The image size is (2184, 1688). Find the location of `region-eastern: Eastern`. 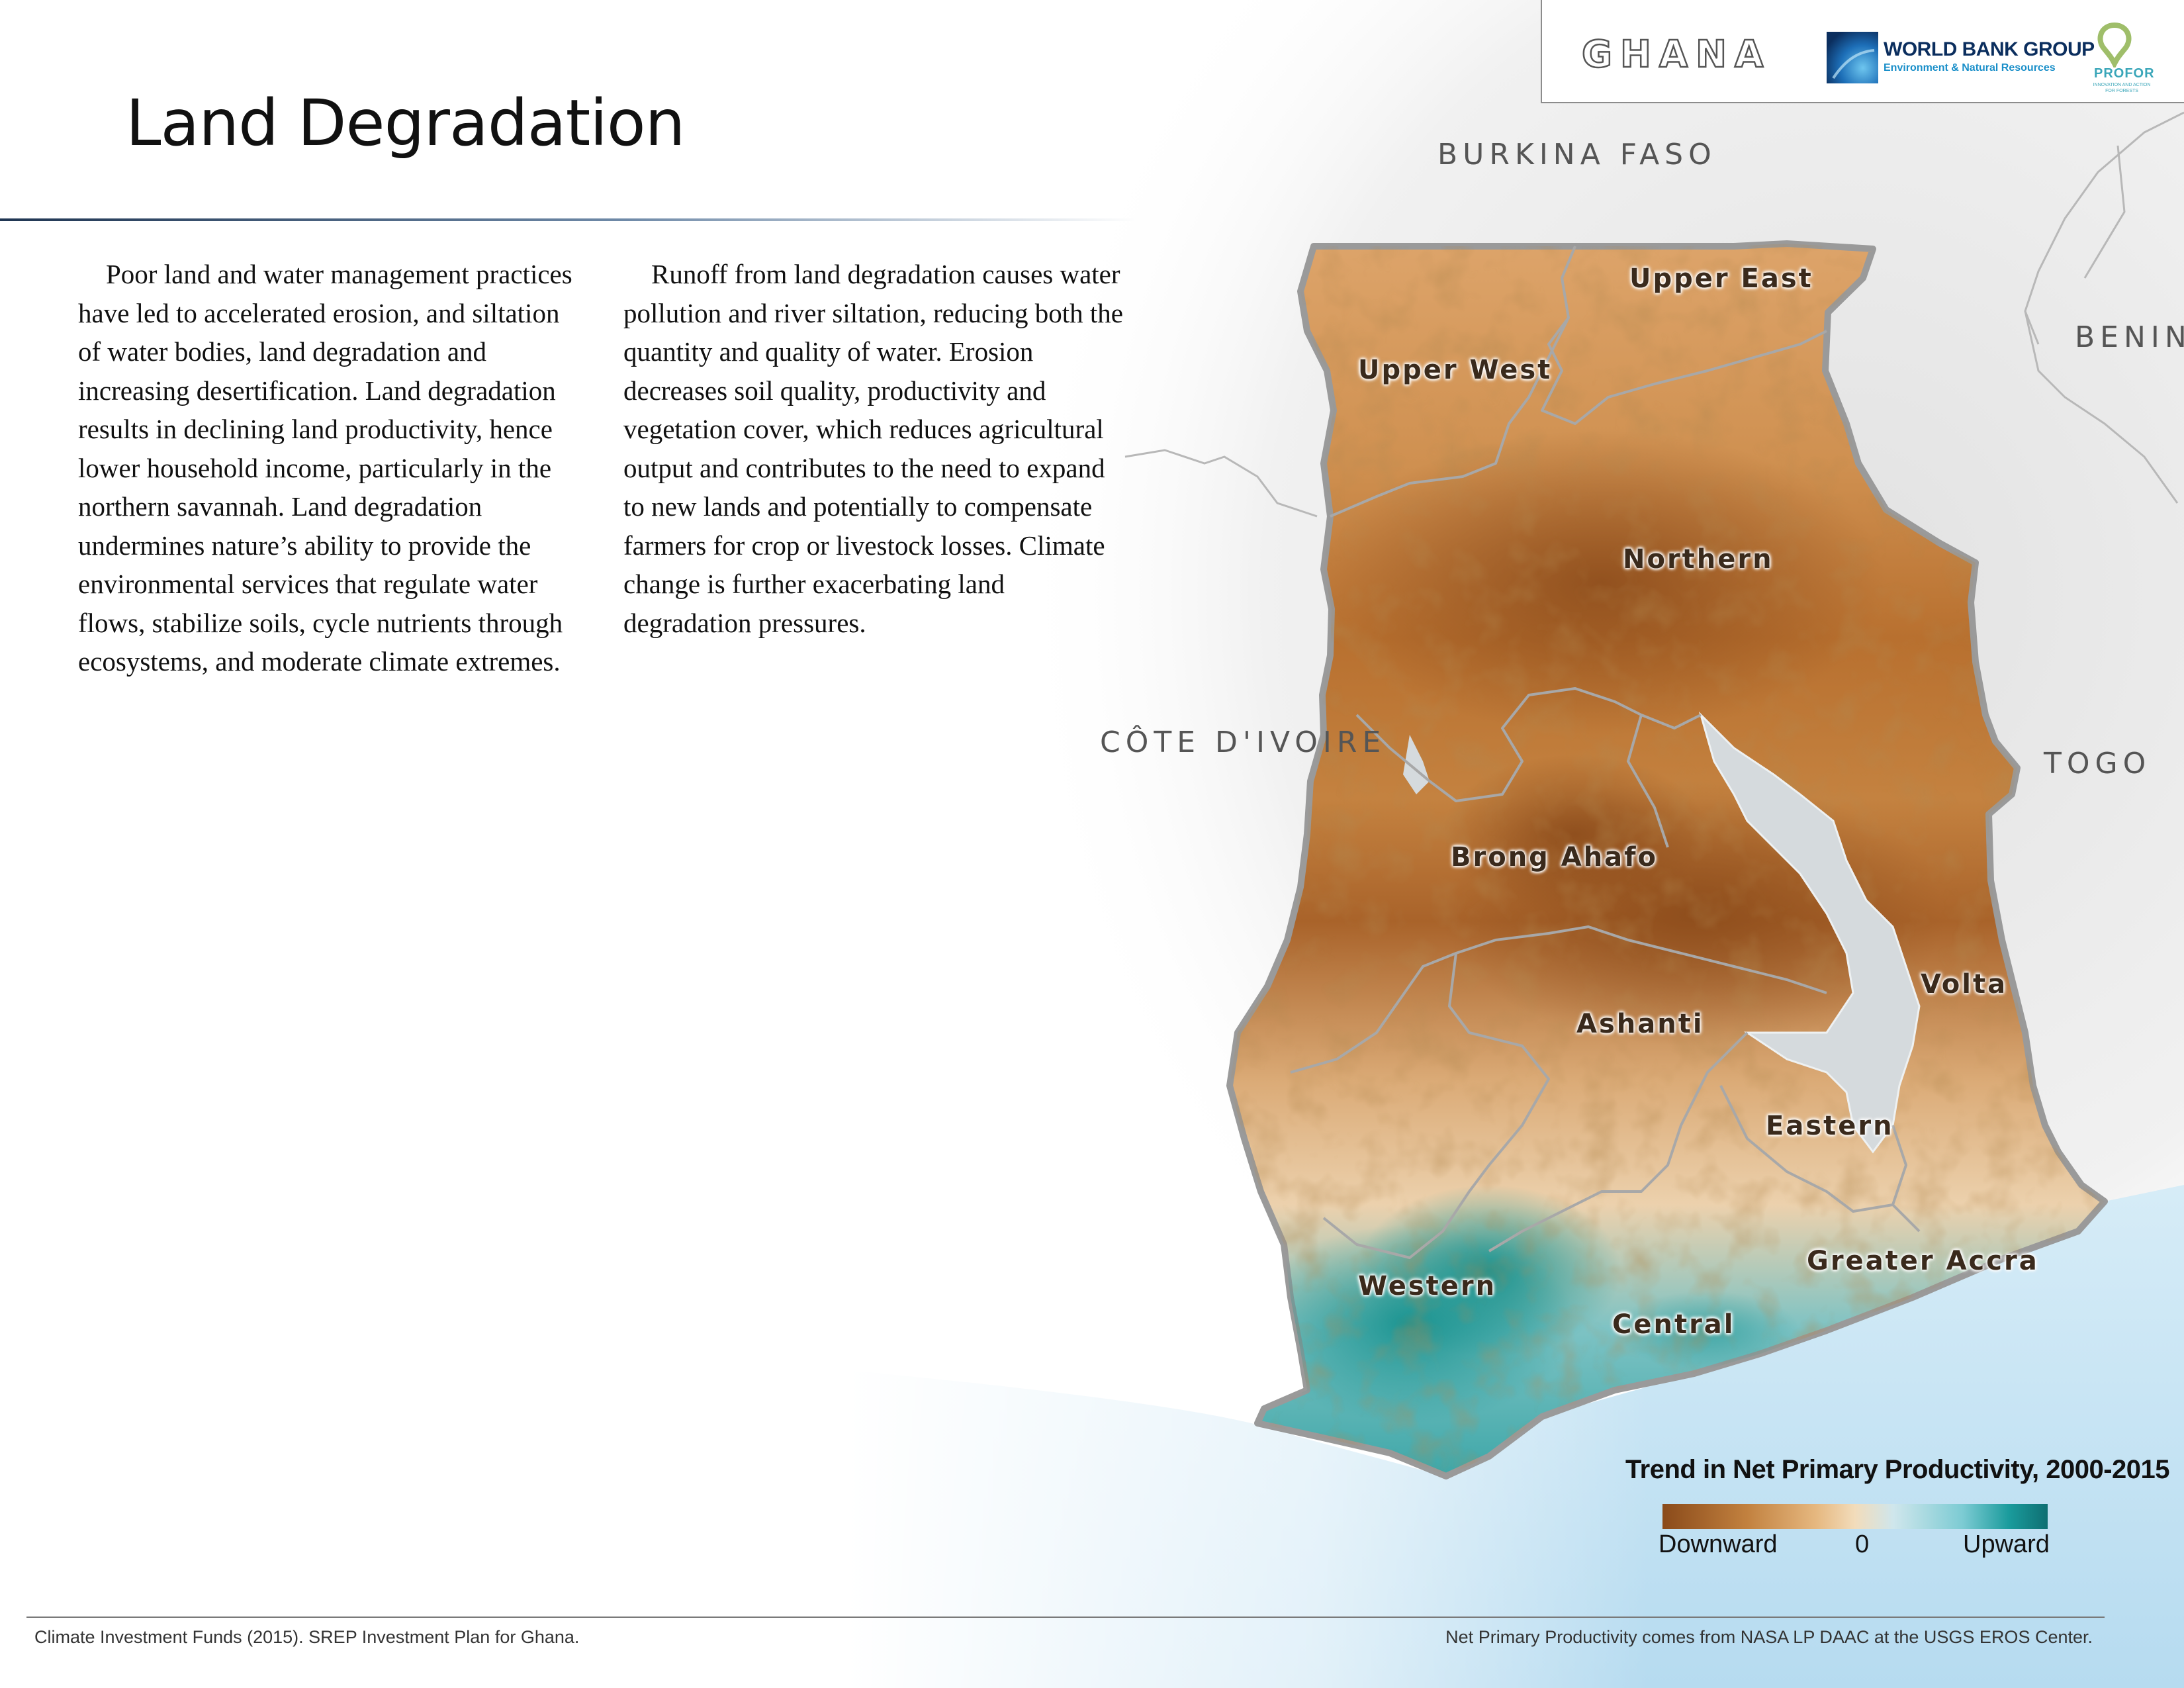

region-eastern: Eastern is located at coordinates (1830, 1126).